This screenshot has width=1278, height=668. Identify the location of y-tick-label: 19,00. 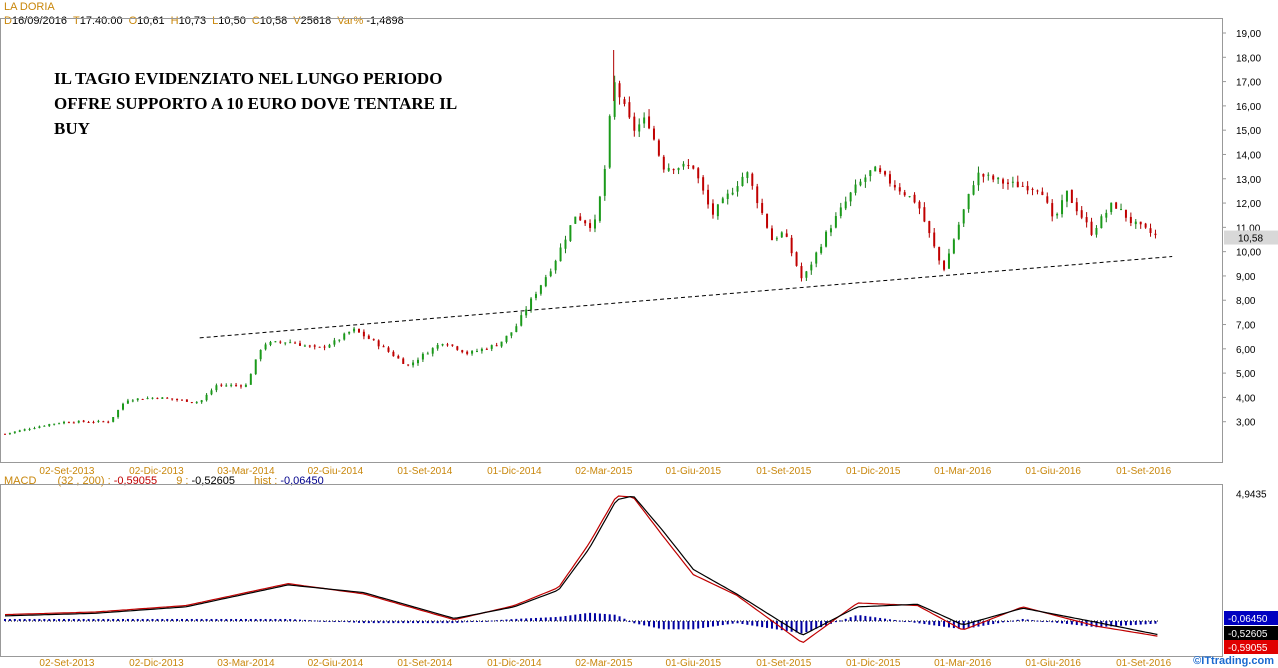
(1248, 34).